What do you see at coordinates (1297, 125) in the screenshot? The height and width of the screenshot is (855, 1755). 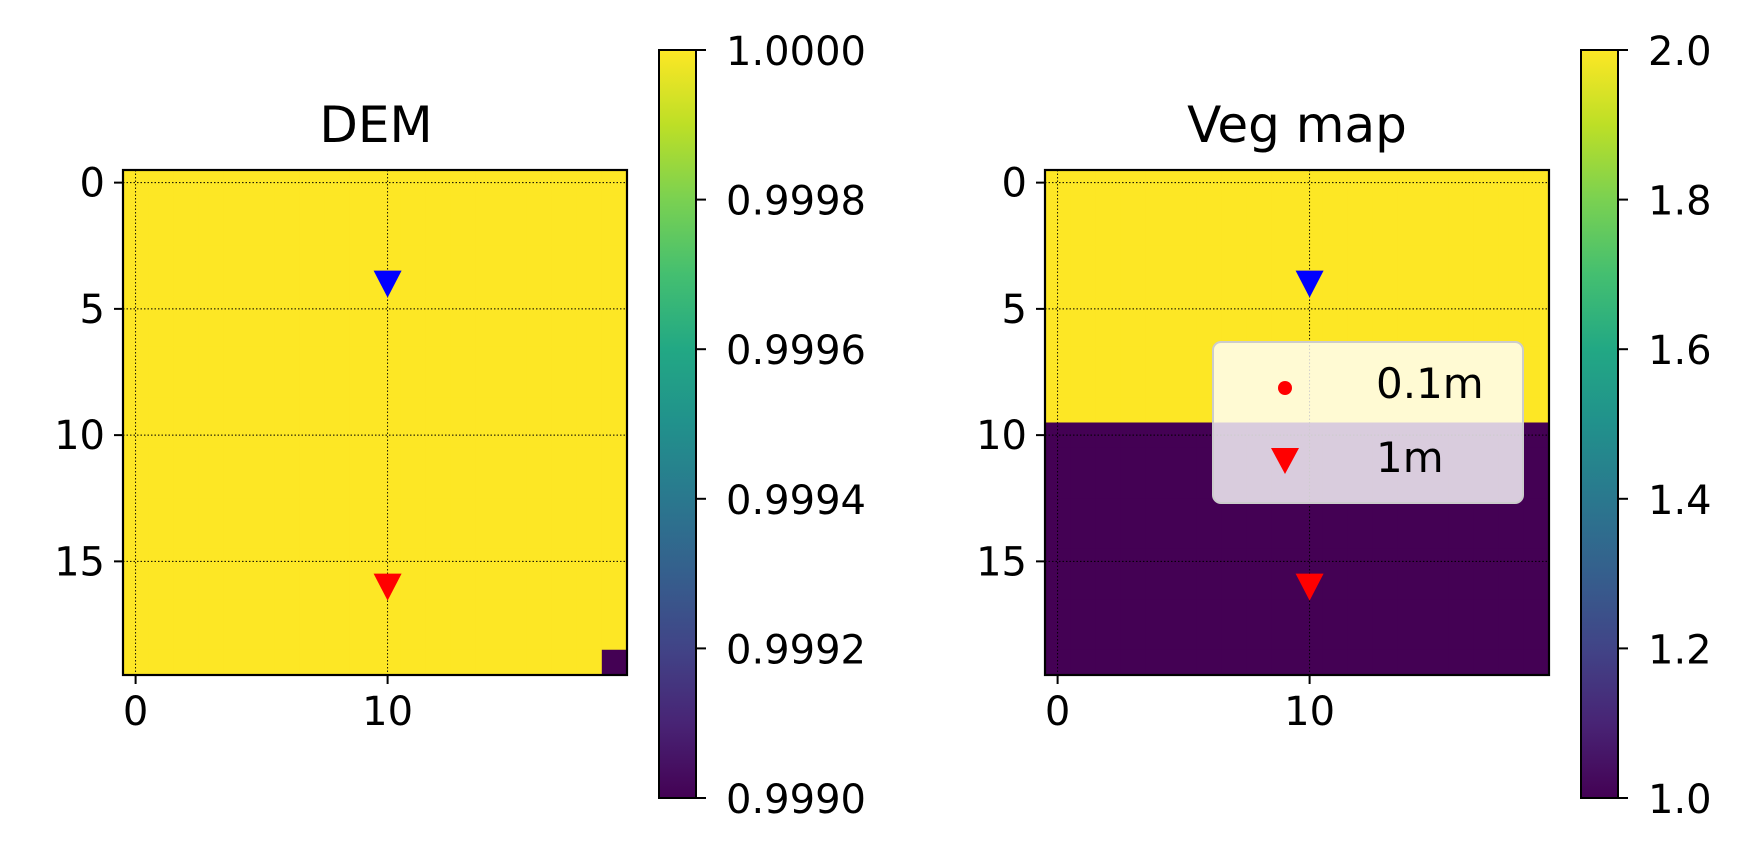 I see `veg-title: Veg map` at bounding box center [1297, 125].